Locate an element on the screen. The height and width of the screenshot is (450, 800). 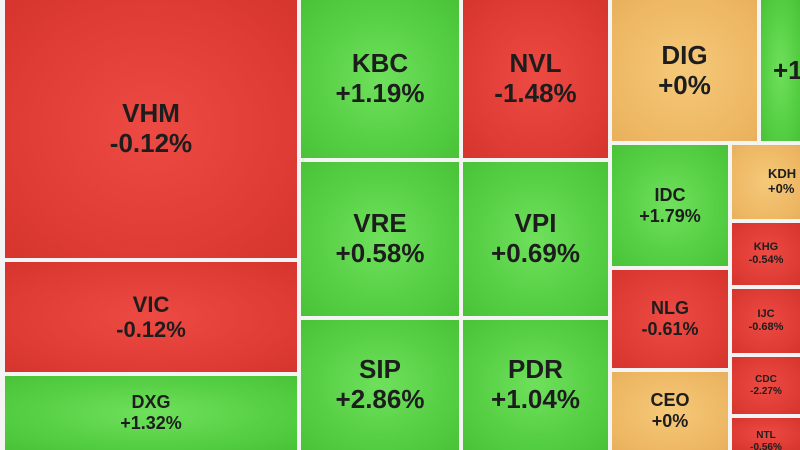
change-label: +1.04% is located at coordinates (535, 399).